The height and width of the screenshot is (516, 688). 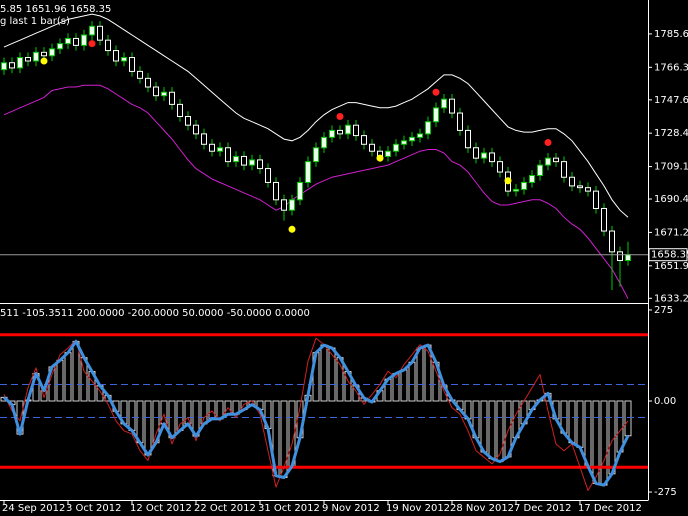 What do you see at coordinates (671, 266) in the screenshot?
I see `y-tick-label: 1651.95` at bounding box center [671, 266].